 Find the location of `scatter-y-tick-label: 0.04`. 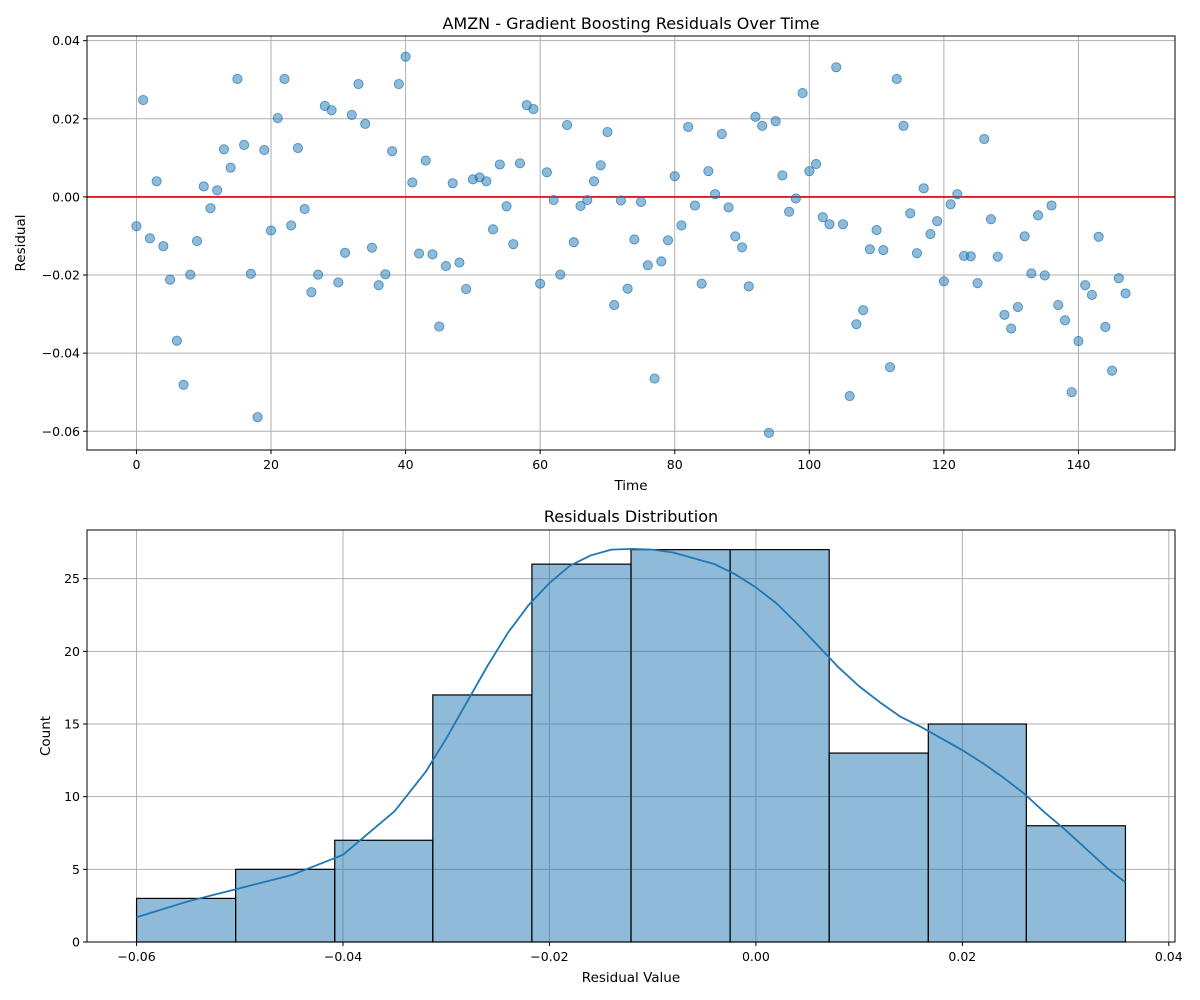

scatter-y-tick-label: 0.04 is located at coordinates (66, 40).